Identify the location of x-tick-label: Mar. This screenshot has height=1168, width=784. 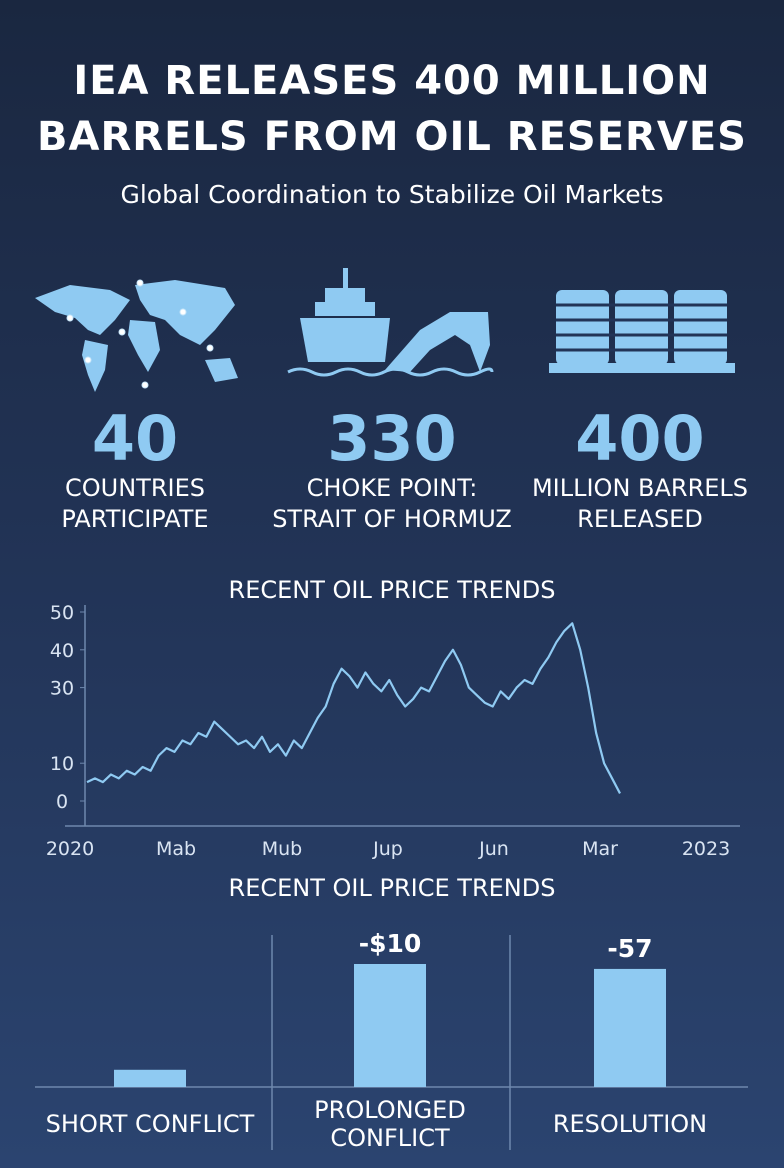
(600, 849).